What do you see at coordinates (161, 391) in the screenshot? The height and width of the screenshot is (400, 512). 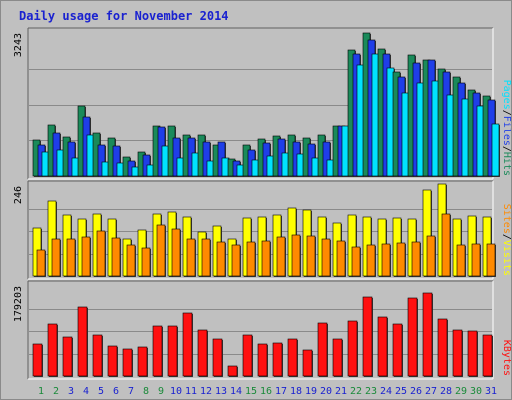 I see `day-label-9: 9` at bounding box center [161, 391].